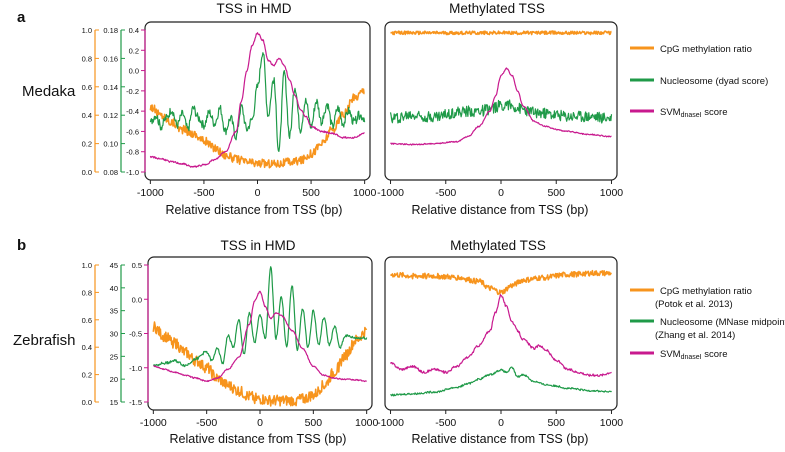 This screenshot has height=452, width=785. What do you see at coordinates (114, 402) in the screenshot?
I see `y-tick-label-nucleosome-zebrafish-0: 15` at bounding box center [114, 402].